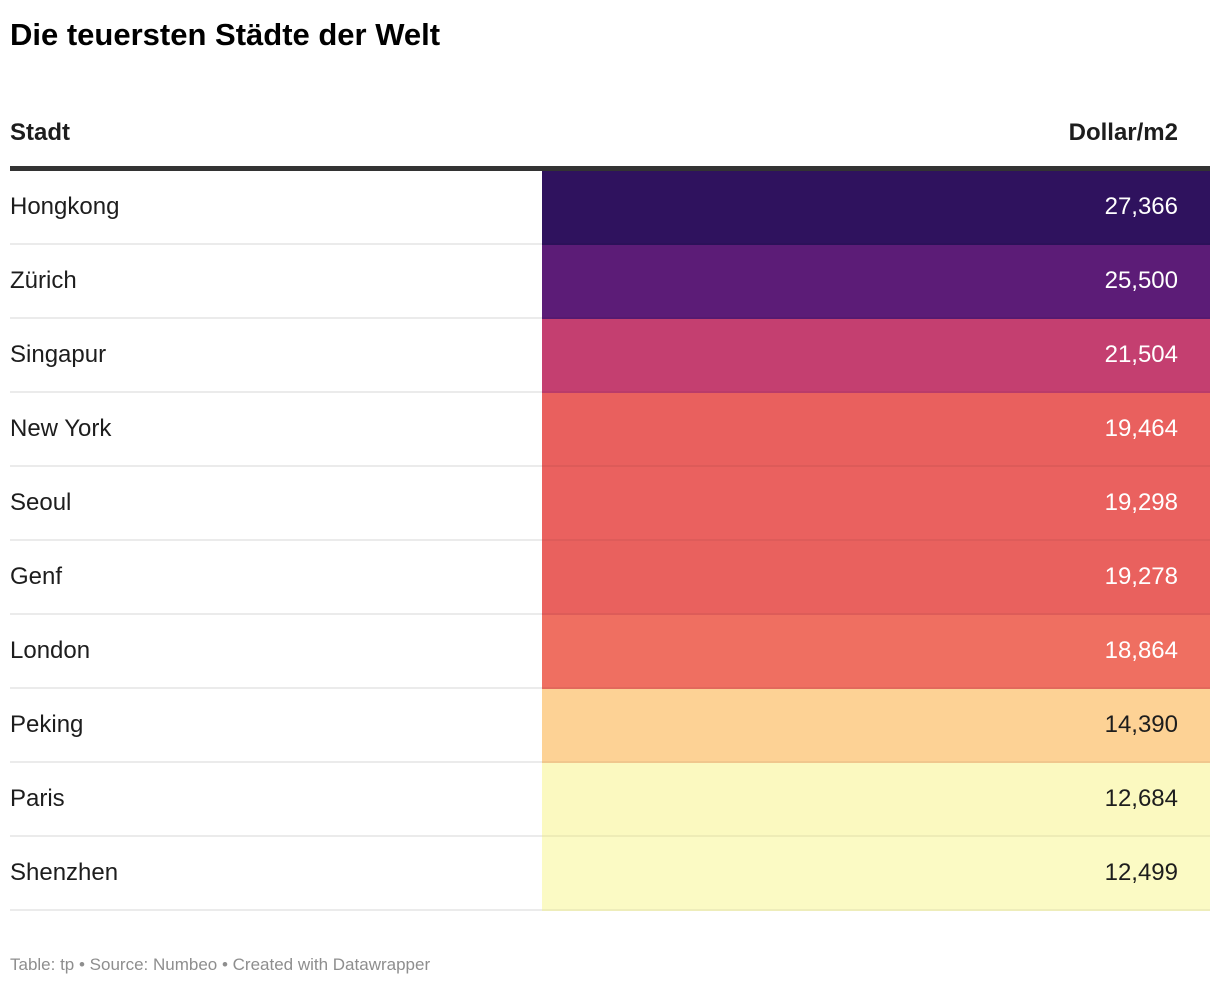 Image resolution: width=1220 pixels, height=988 pixels. What do you see at coordinates (225, 34) in the screenshot?
I see `chart-title: Die teuersten Städte der Welt` at bounding box center [225, 34].